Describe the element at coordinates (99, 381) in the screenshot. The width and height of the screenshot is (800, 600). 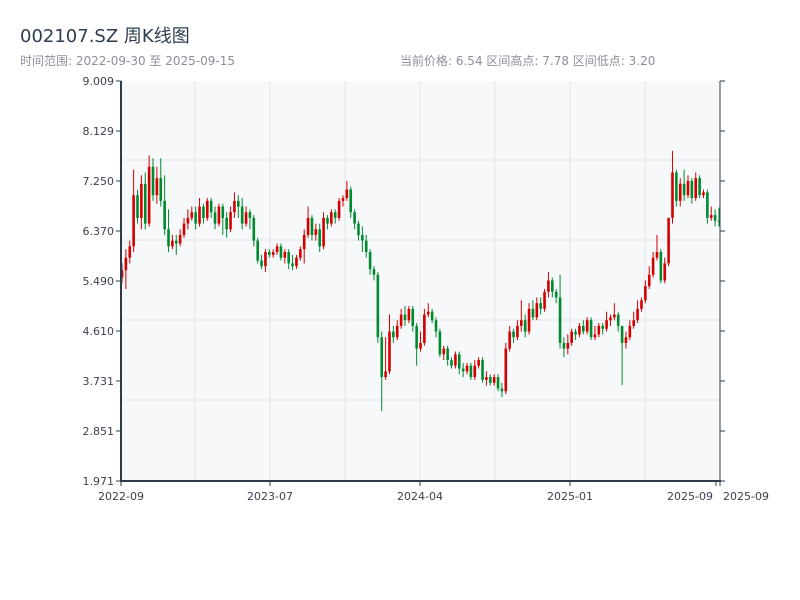
I see `y-tick-label: 3.731` at that location.